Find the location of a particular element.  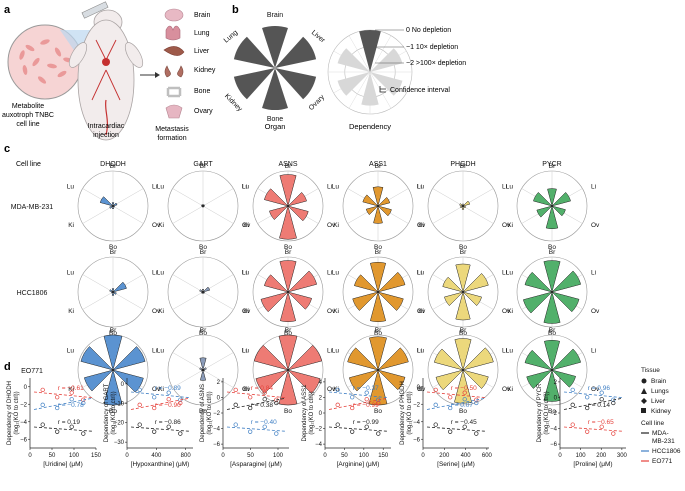

square-marker-icon is located at coordinates (643, 410).